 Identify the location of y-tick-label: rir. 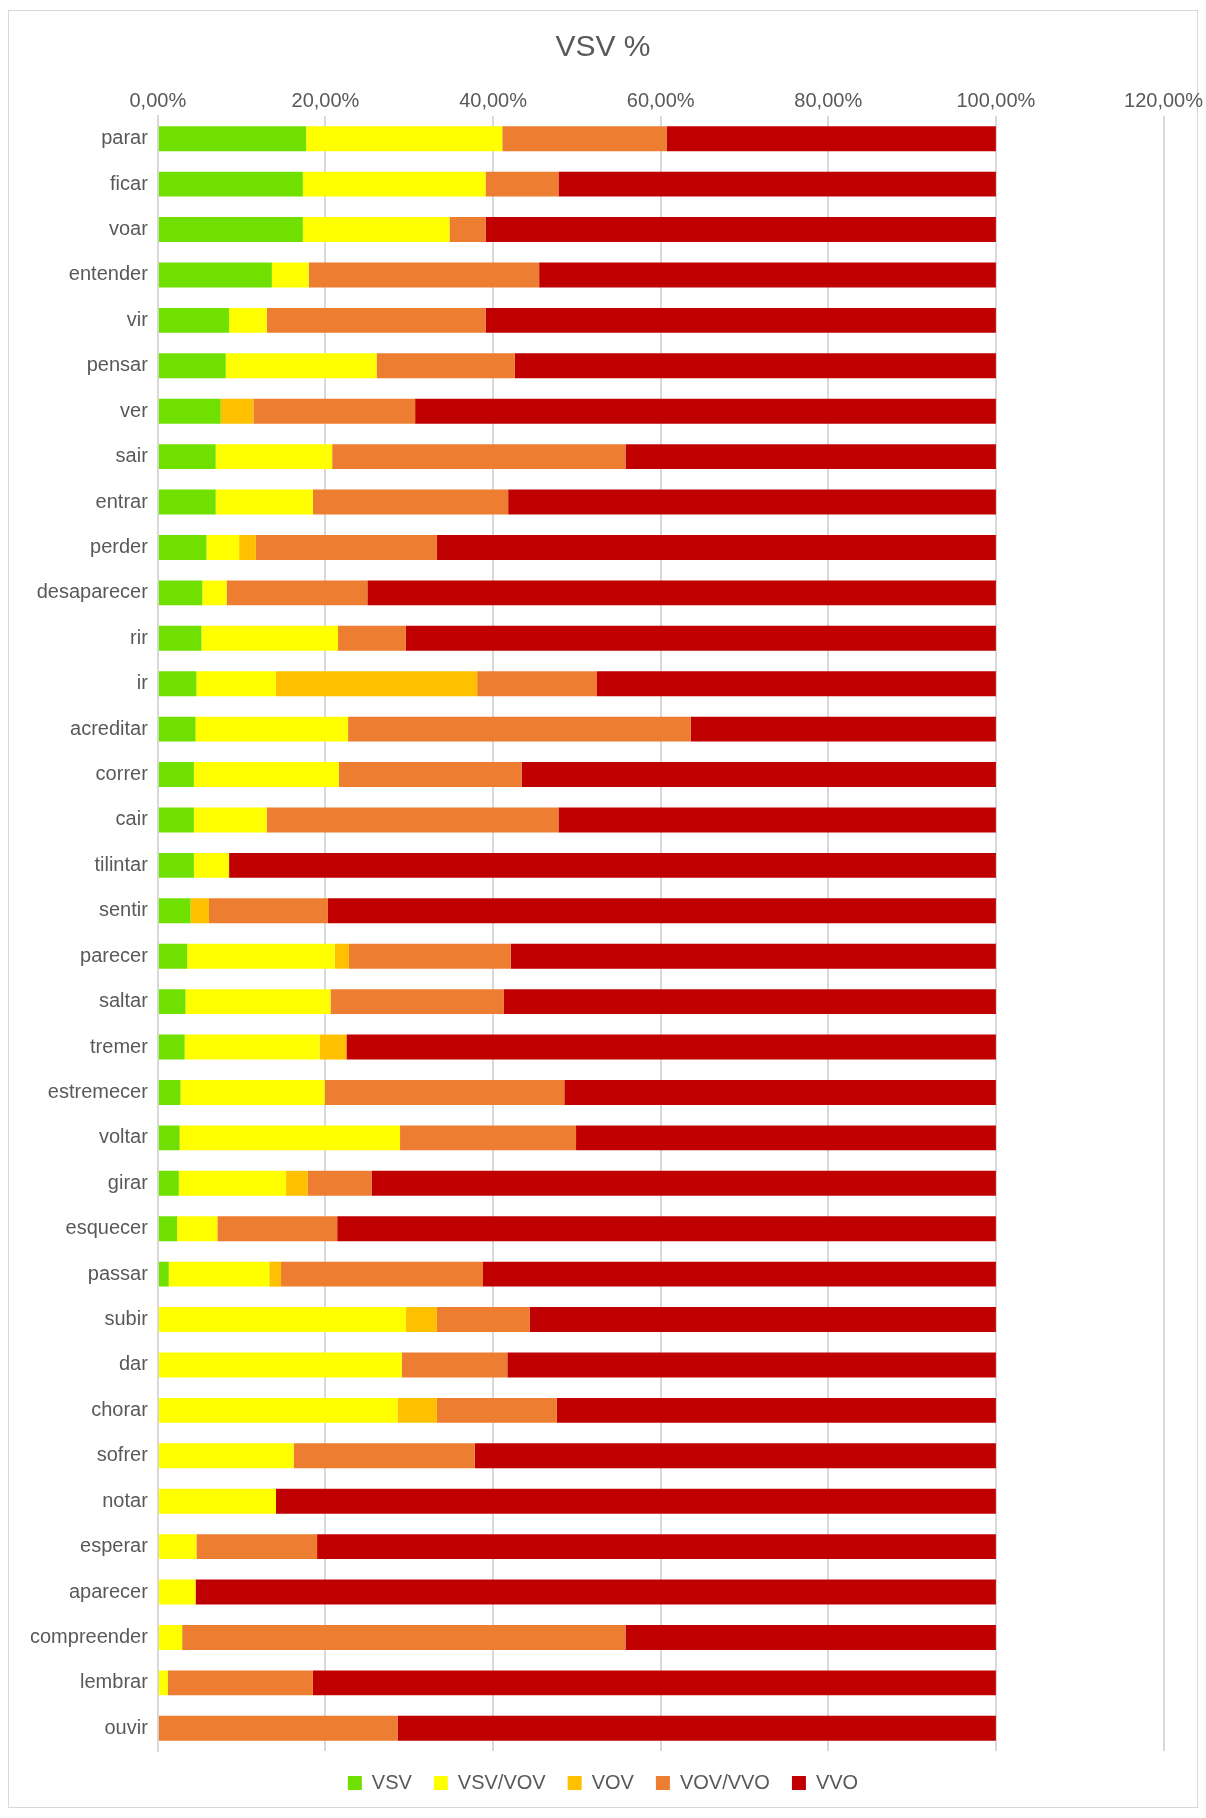
(139, 636).